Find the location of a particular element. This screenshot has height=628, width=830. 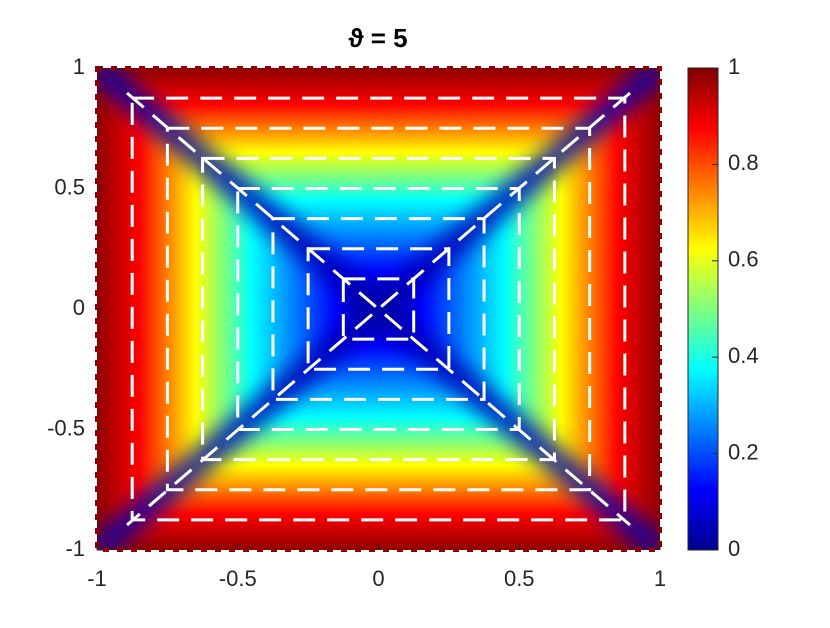

colorbar-tick-label: 0.6 is located at coordinates (743, 259).